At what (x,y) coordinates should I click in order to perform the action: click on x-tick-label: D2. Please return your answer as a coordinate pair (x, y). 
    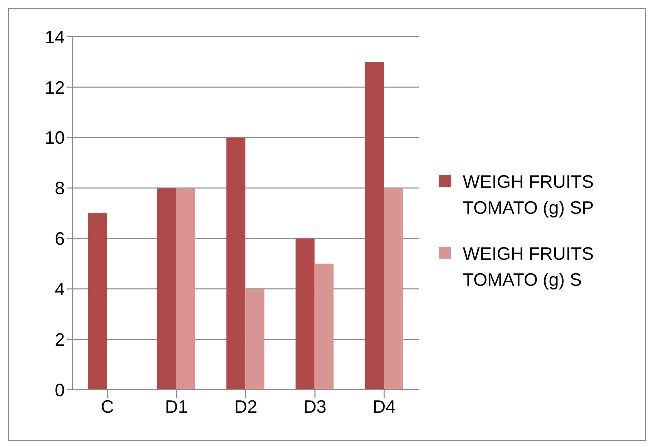
    Looking at the image, I should click on (246, 406).